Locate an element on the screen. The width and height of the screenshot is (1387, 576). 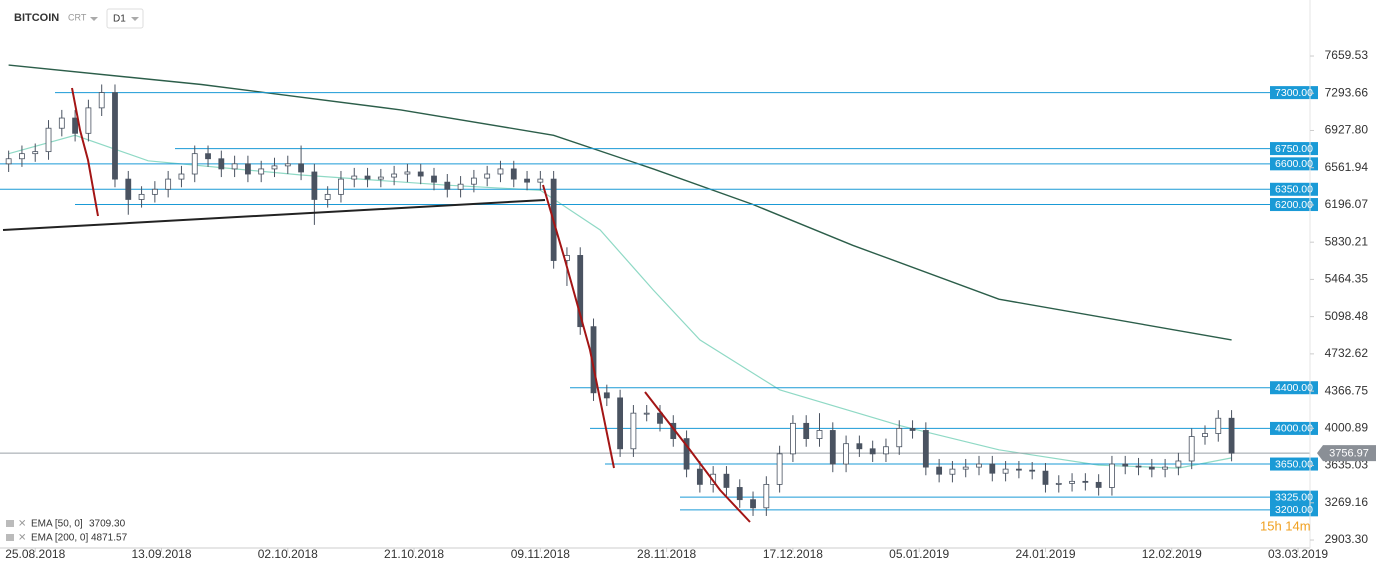
legend-name: EMA [50, 0] is located at coordinates (57, 524).